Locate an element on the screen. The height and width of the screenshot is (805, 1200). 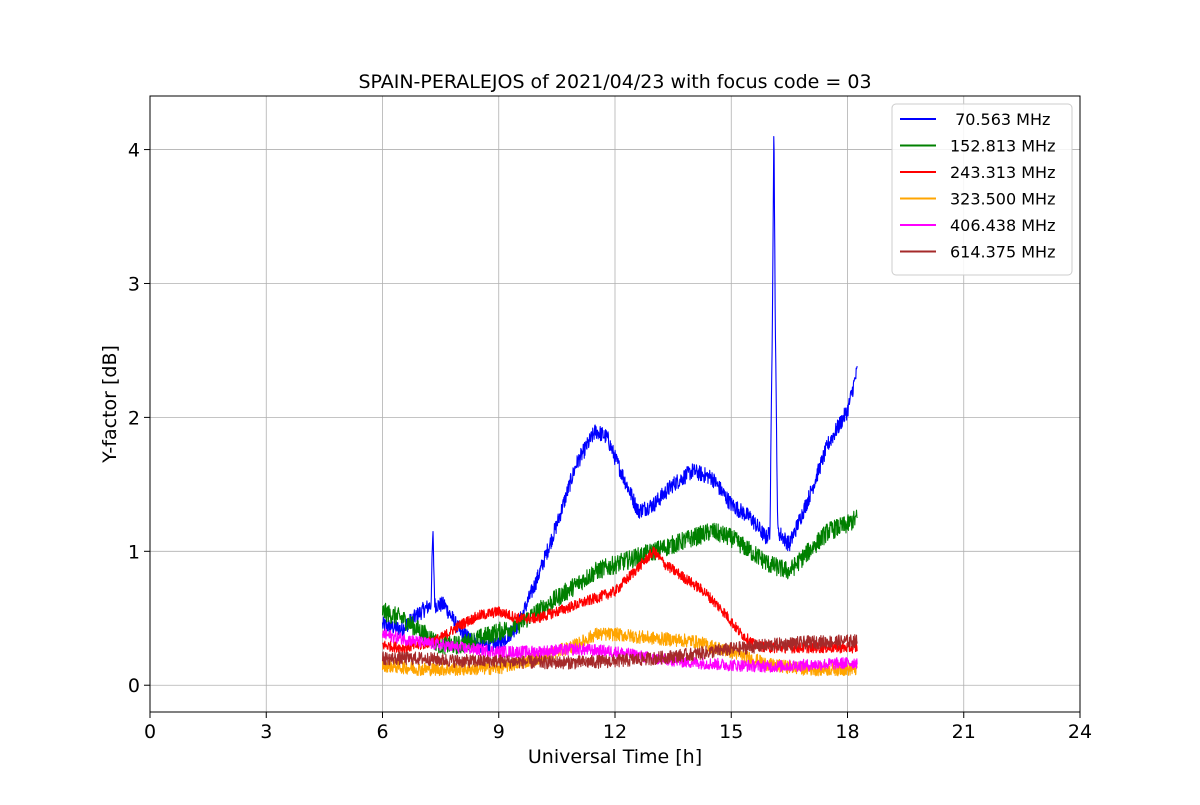
x-tick-label: 9 is located at coordinates (499, 732).